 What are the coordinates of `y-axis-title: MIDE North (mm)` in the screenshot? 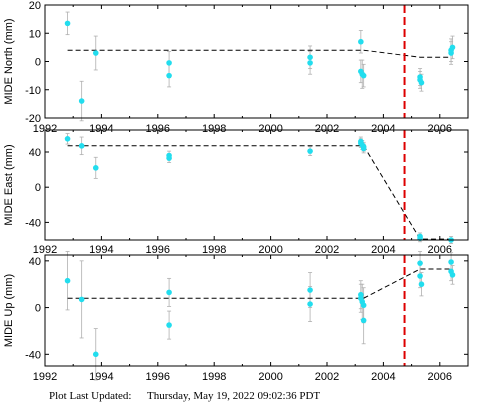 It's located at (9, 61).